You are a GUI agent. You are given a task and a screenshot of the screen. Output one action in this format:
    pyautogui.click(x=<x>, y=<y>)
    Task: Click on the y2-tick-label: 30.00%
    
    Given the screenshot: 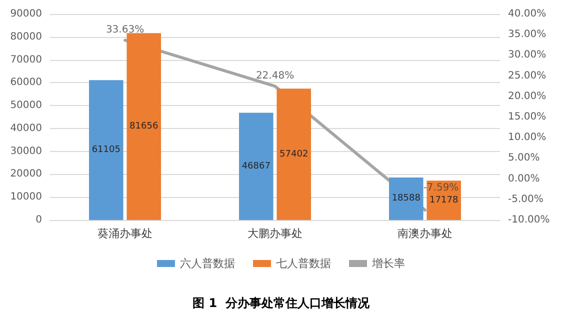 What is the action you would take?
    pyautogui.click(x=527, y=55)
    